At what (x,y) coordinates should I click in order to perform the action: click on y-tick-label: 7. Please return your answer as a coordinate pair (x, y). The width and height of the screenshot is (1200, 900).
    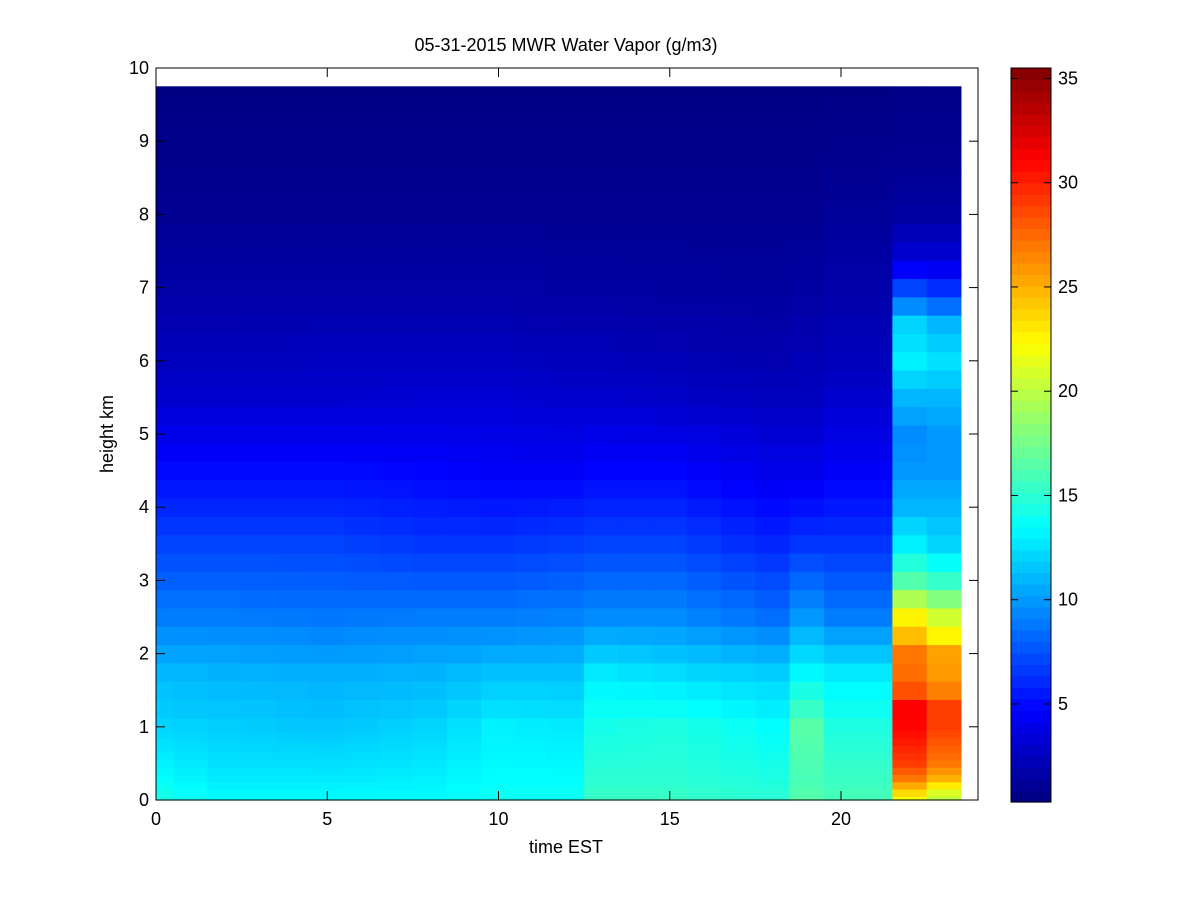
    Looking at the image, I should click on (144, 288).